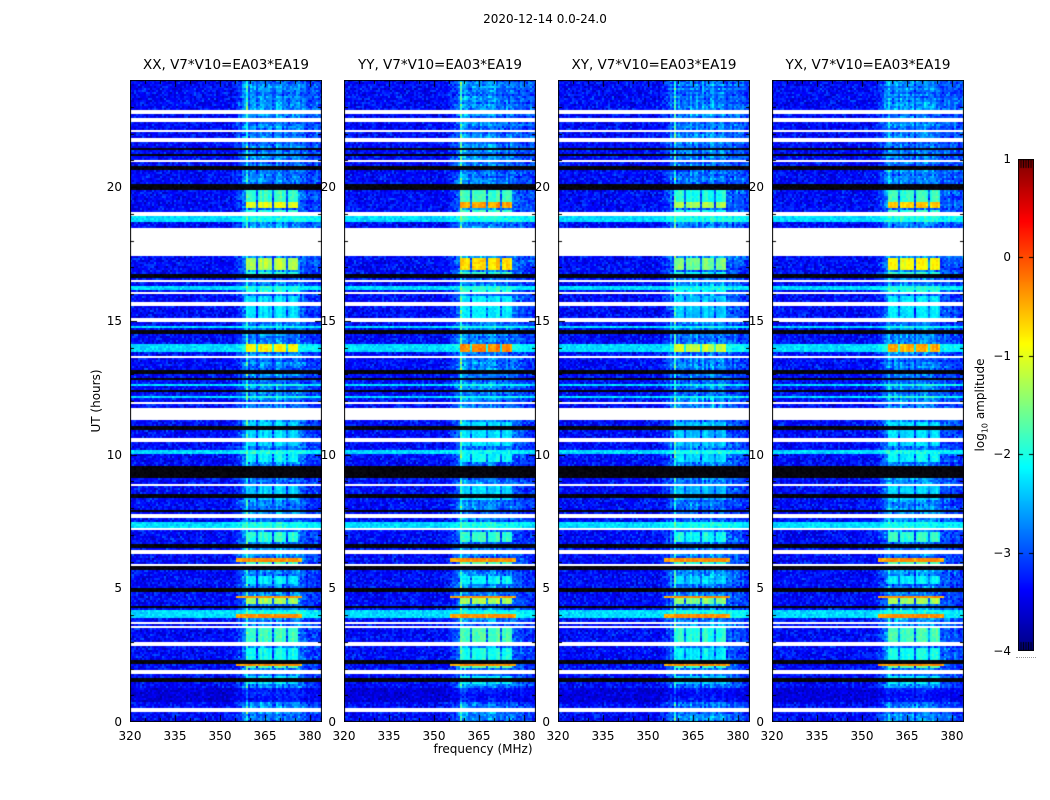  I want to click on colorbar-tick-label: 0, so click(1007, 257).